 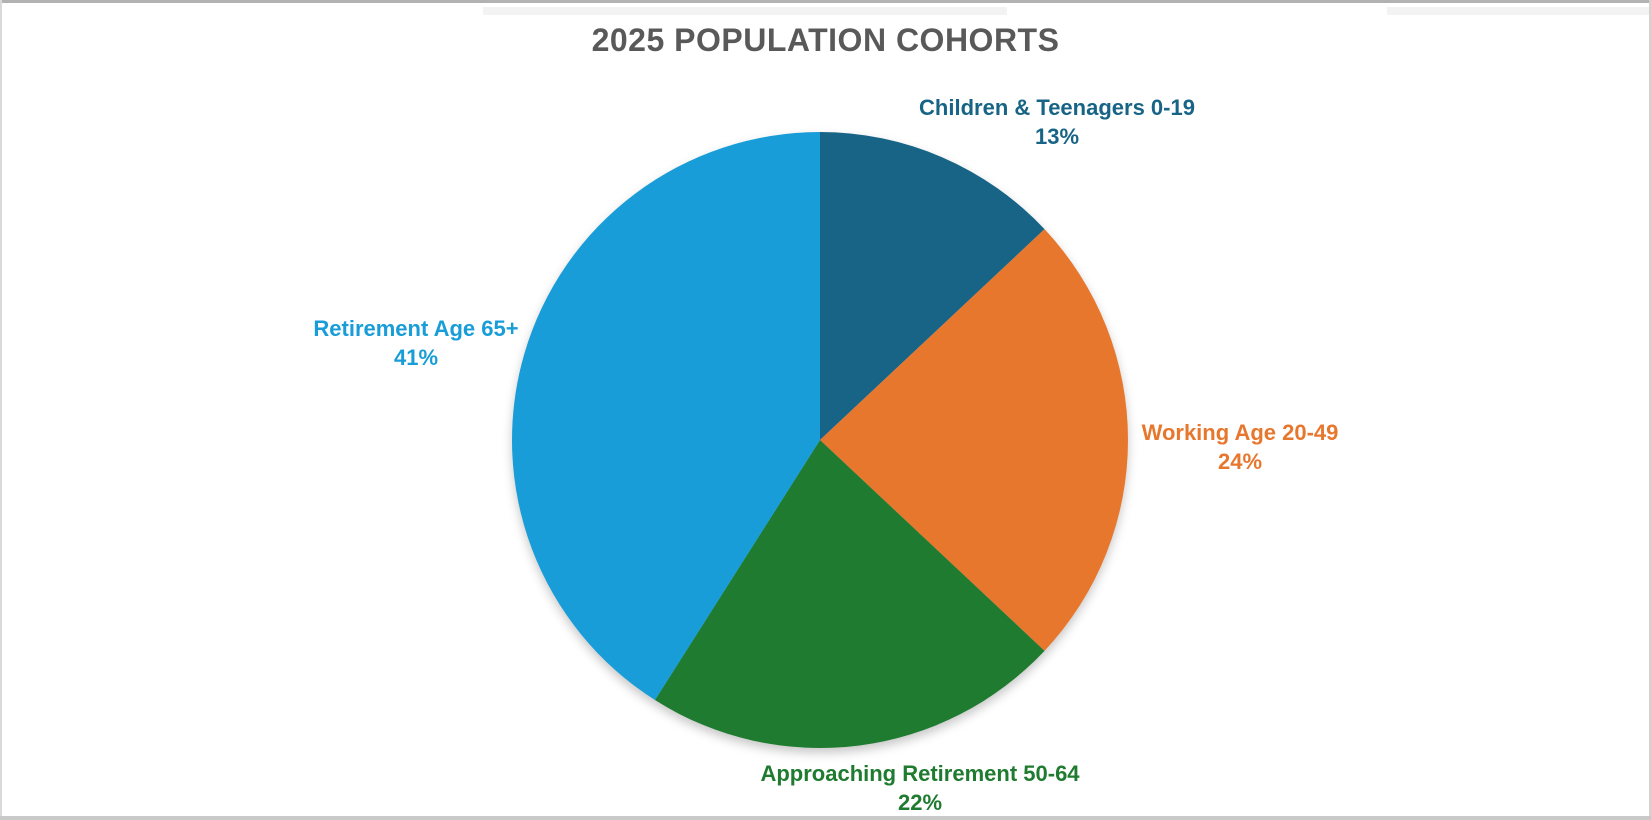 I want to click on data-label-category: Children & Teenagers 0-19, so click(x=1057, y=107).